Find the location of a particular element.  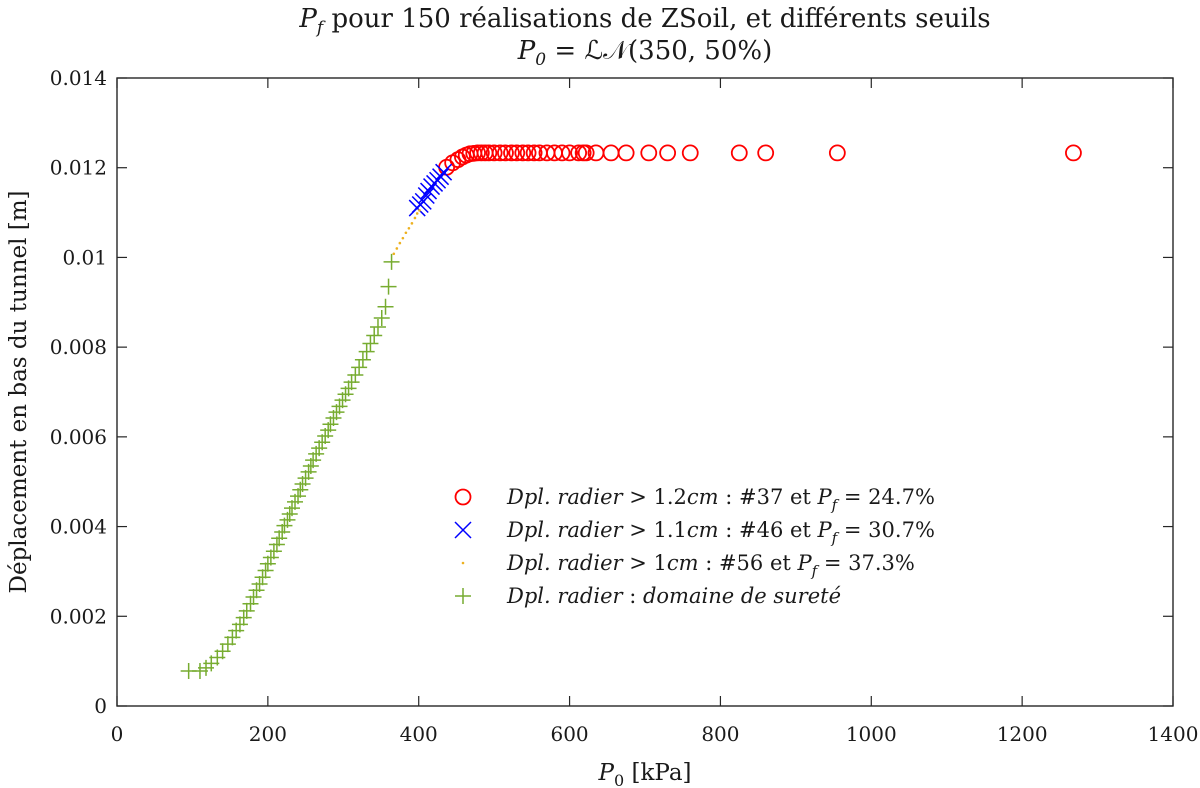

legend-entry: Dpl. radier > 1.2cm : #37 et Pf = 24.7% is located at coordinates (720, 499).